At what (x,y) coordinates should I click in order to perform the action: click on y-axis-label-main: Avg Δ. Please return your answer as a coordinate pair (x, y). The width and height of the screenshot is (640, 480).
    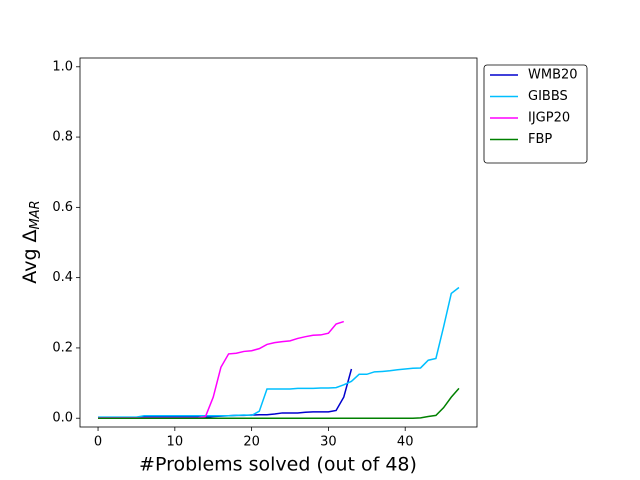
    Looking at the image, I should click on (30, 256).